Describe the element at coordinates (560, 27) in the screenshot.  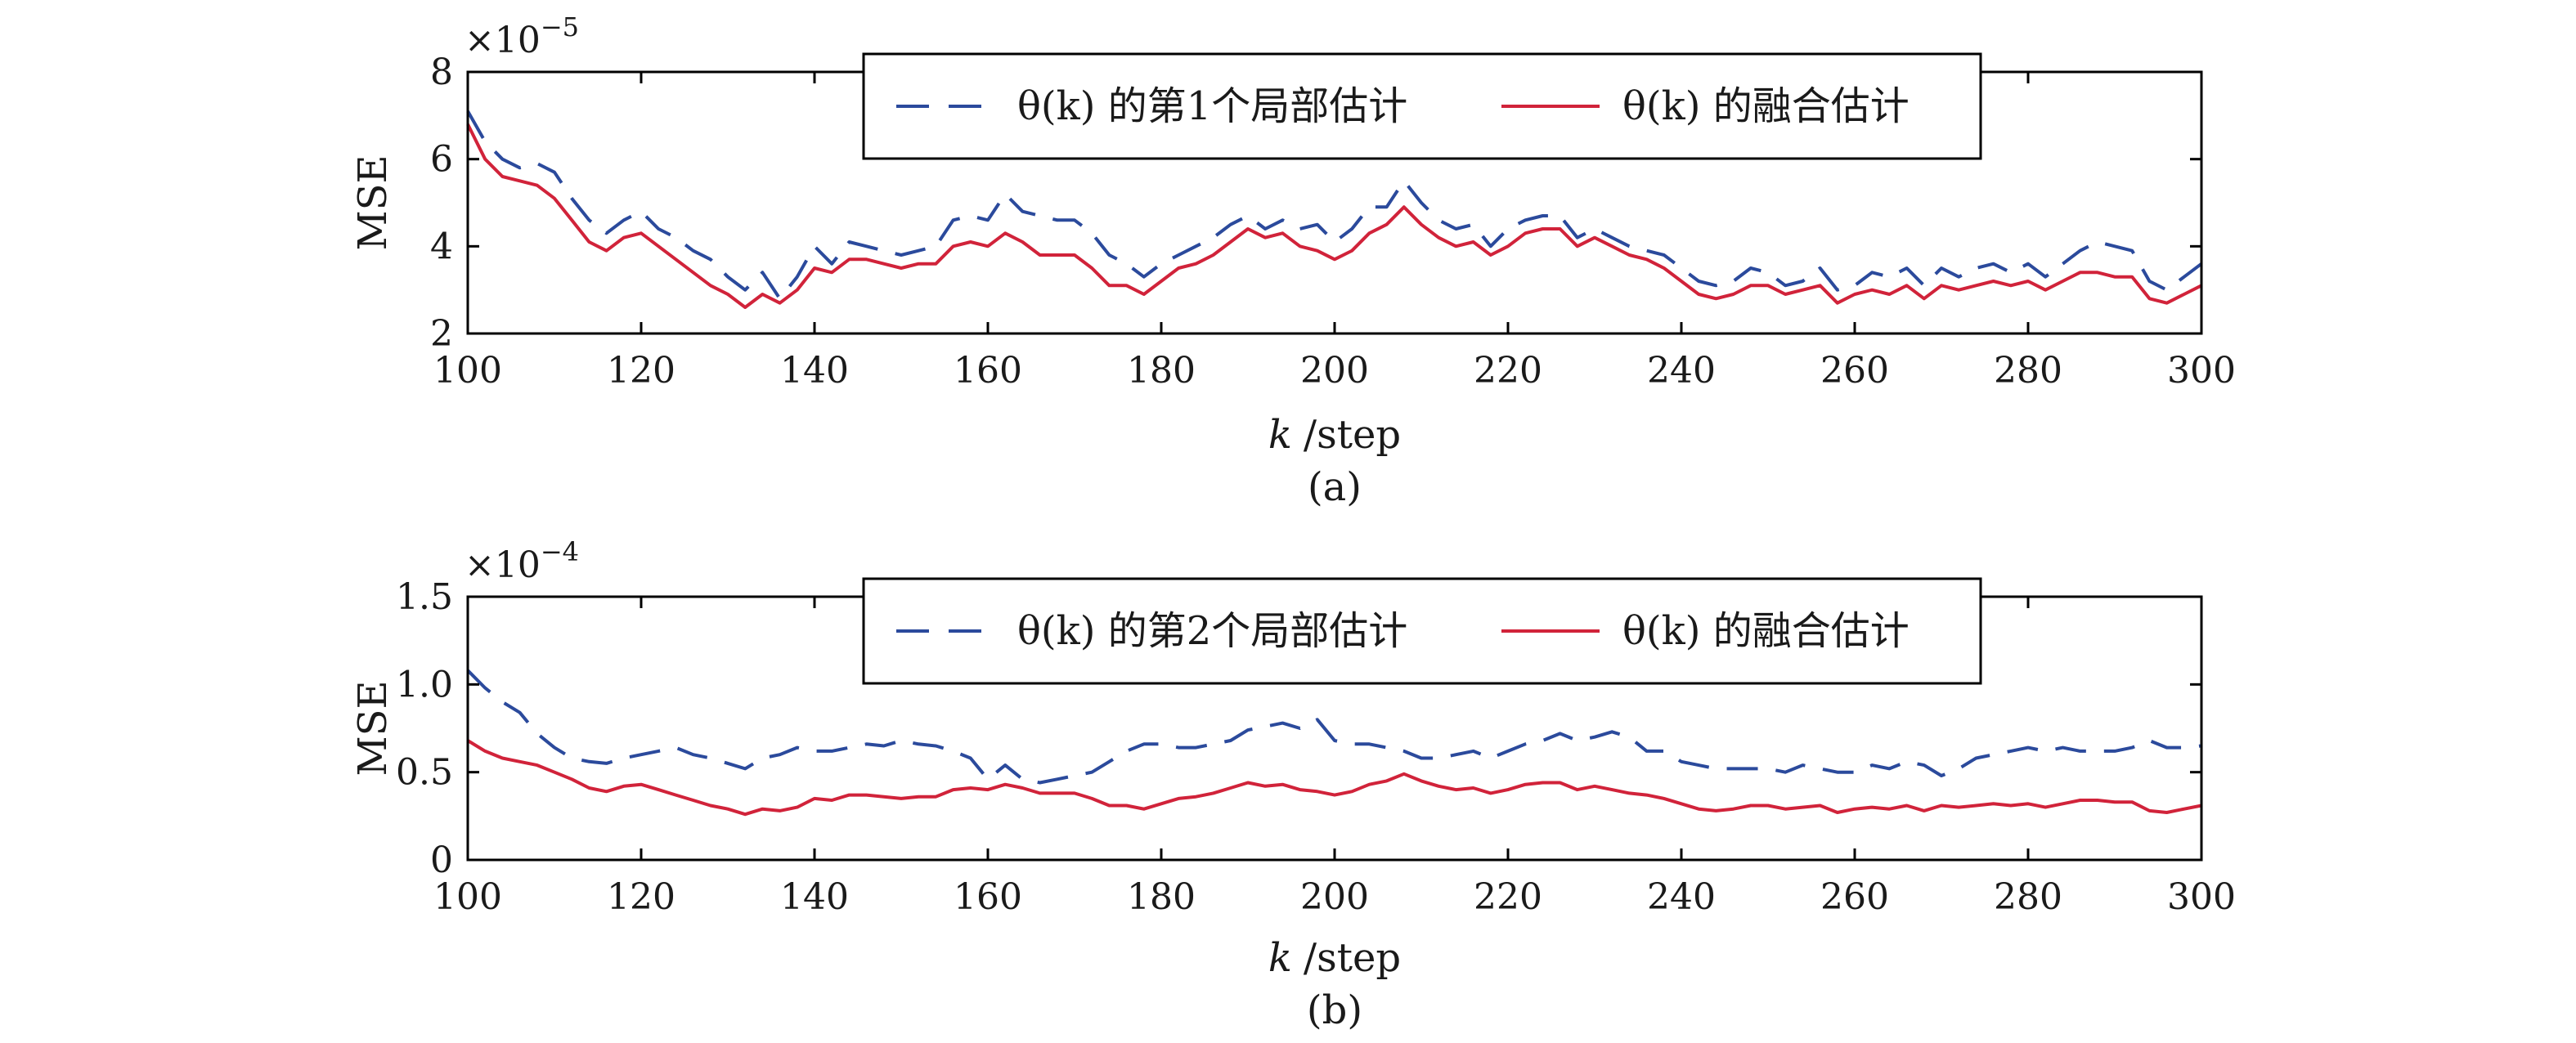
I see `y-multiplier-exponent: −5` at that location.